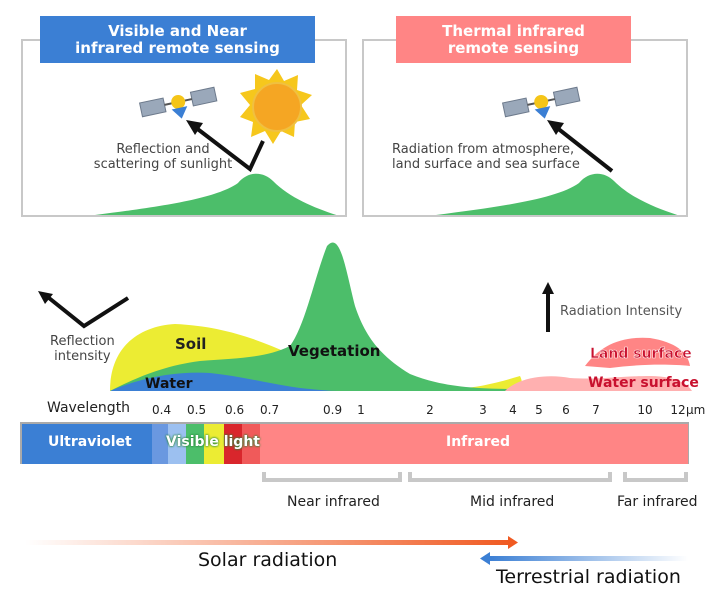 The width and height of the screenshot is (710, 605). I want to click on ultraviolet-segment, so click(87, 444).